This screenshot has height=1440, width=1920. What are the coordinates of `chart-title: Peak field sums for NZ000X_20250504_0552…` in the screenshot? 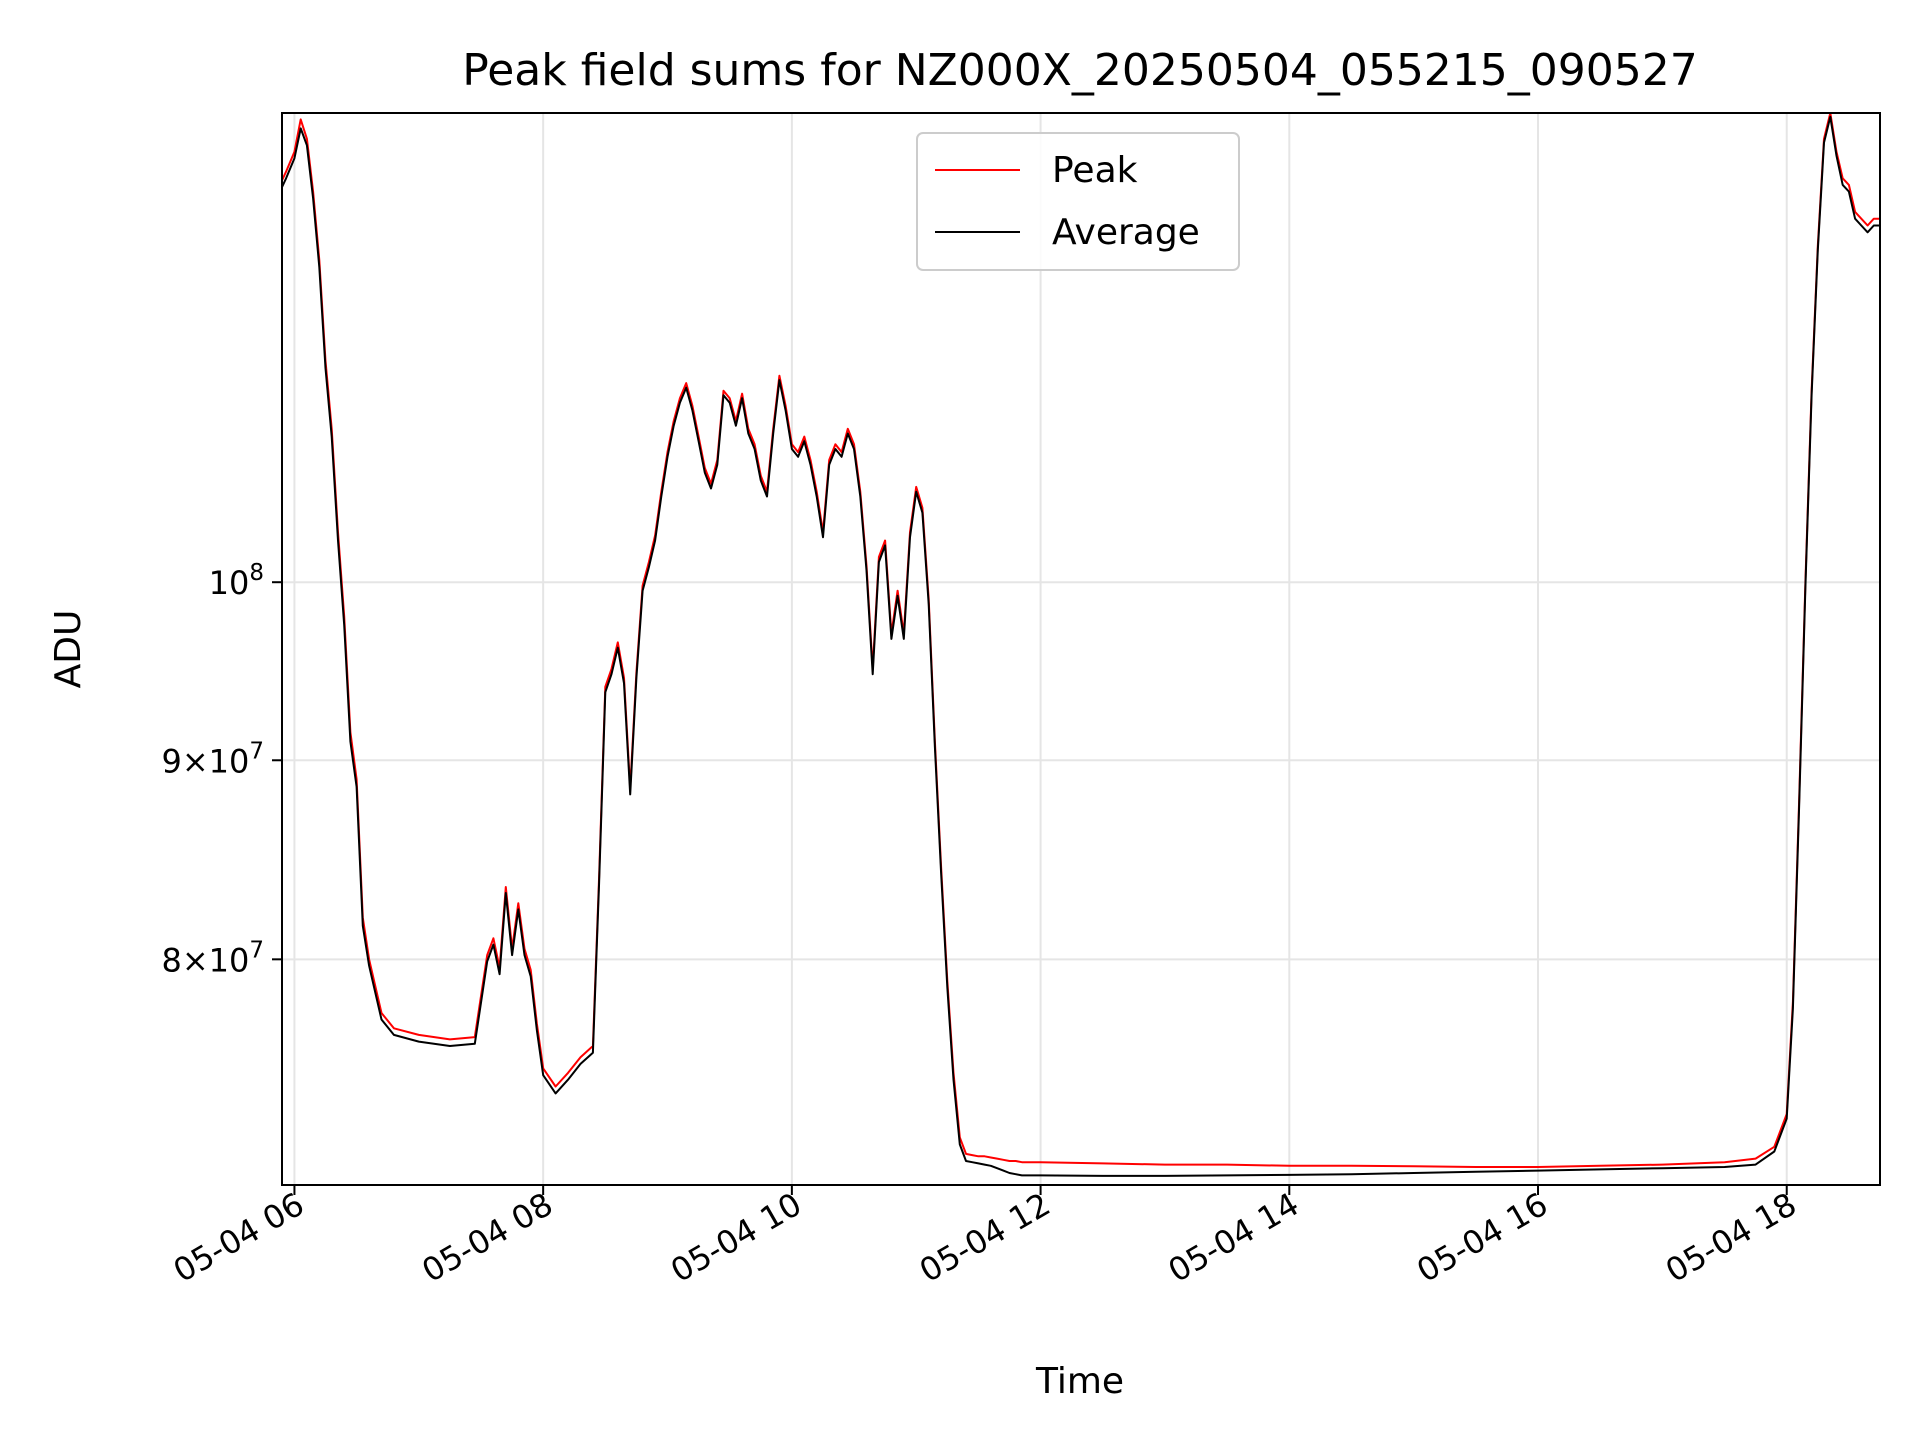 It's located at (1080, 70).